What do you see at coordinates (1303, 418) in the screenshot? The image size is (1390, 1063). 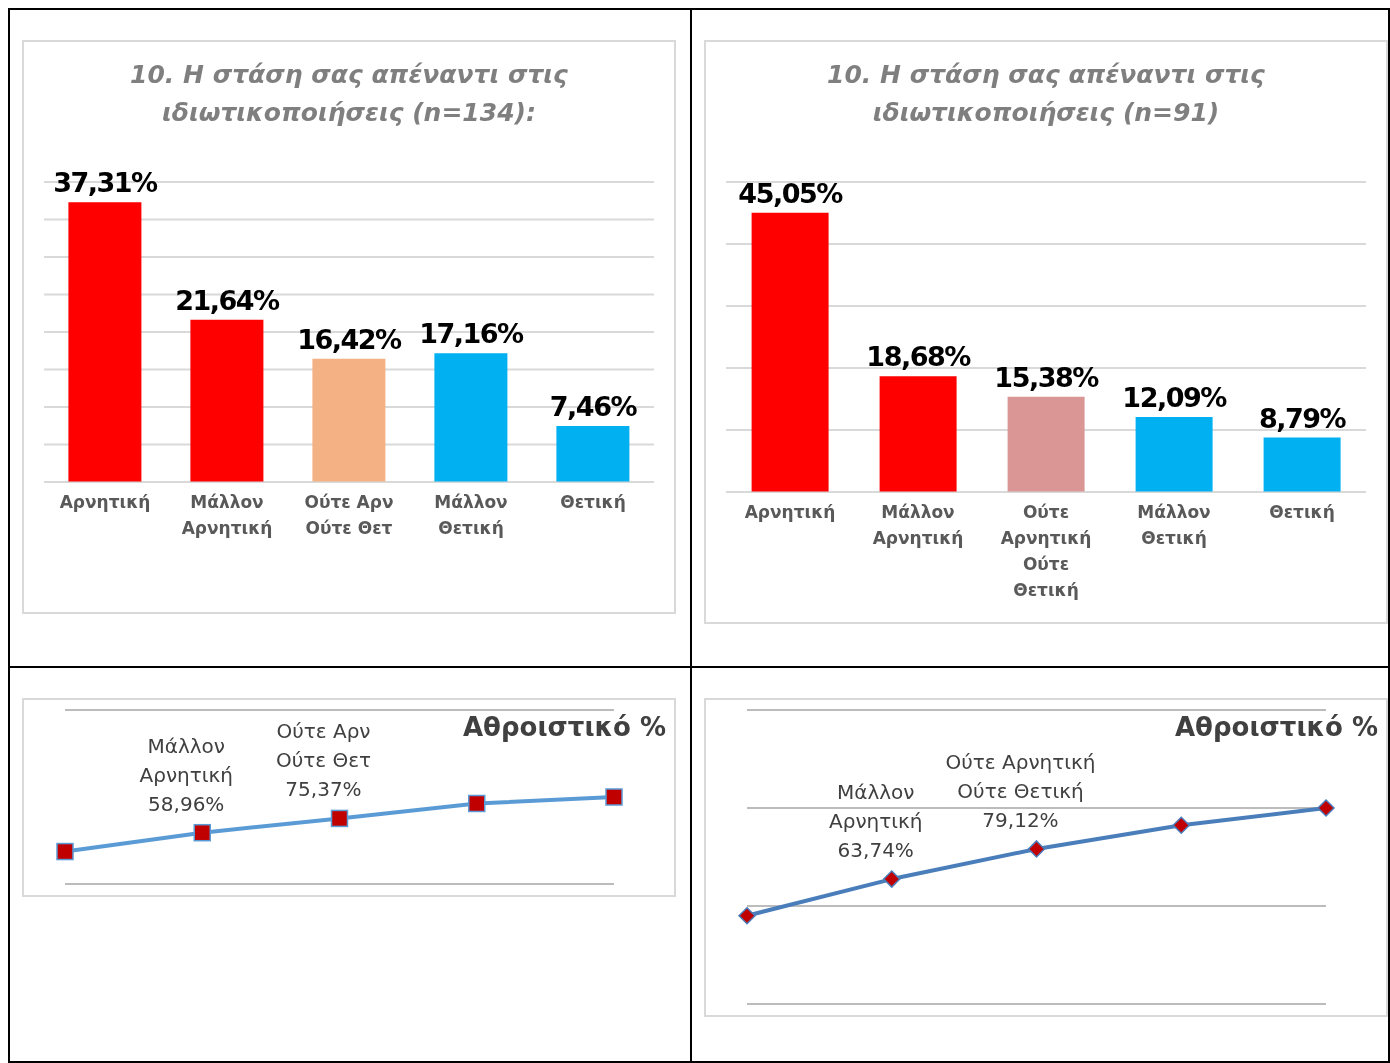 I see `data-label: 8,79%` at bounding box center [1303, 418].